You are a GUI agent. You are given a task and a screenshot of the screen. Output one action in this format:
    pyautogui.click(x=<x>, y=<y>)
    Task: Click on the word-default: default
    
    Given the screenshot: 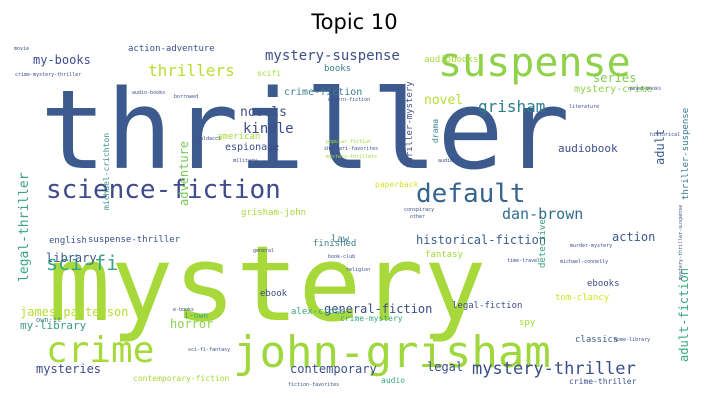 What is the action you would take?
    pyautogui.click(x=471, y=194)
    